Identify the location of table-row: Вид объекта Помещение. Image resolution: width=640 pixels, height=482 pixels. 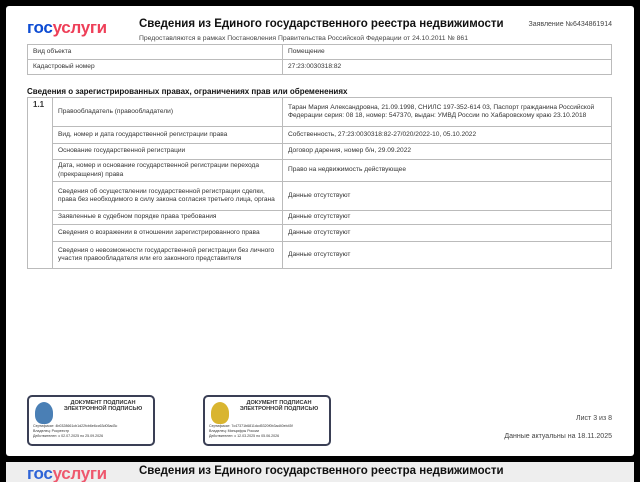
(319, 52).